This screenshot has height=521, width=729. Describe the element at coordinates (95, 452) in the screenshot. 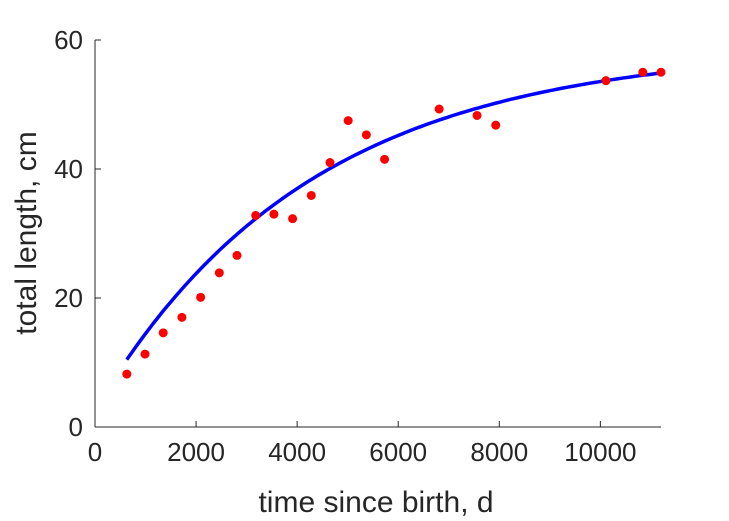

I see `x-tick-label: 0` at that location.